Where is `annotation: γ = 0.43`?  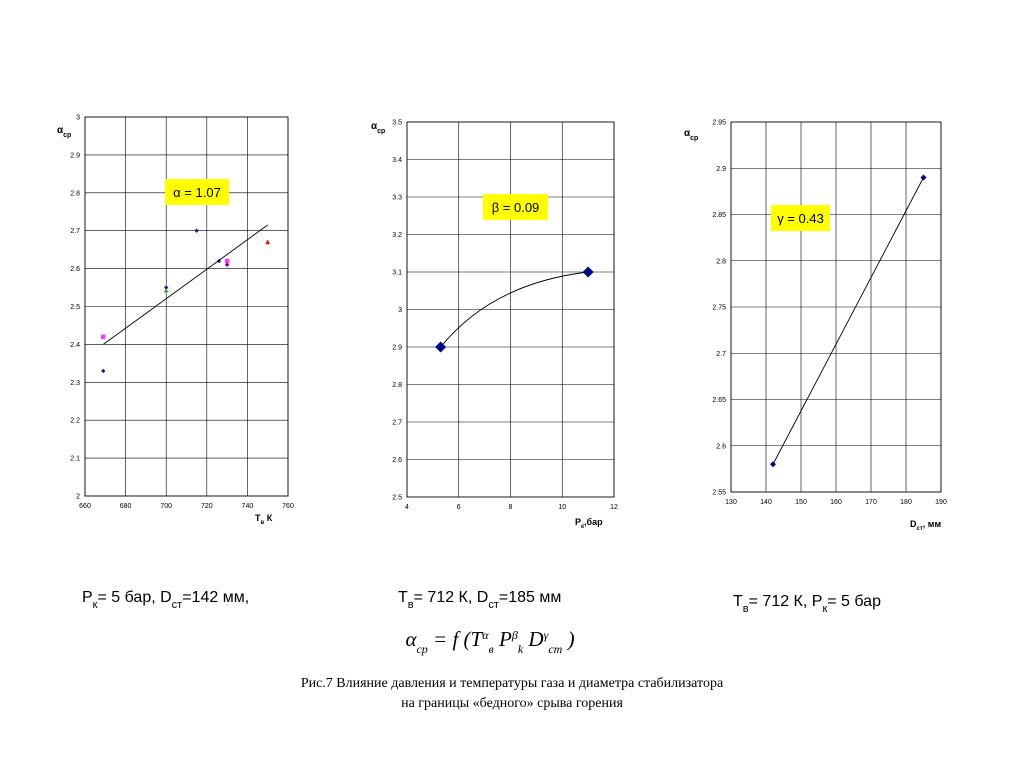
annotation: γ = 0.43 is located at coordinates (800, 218).